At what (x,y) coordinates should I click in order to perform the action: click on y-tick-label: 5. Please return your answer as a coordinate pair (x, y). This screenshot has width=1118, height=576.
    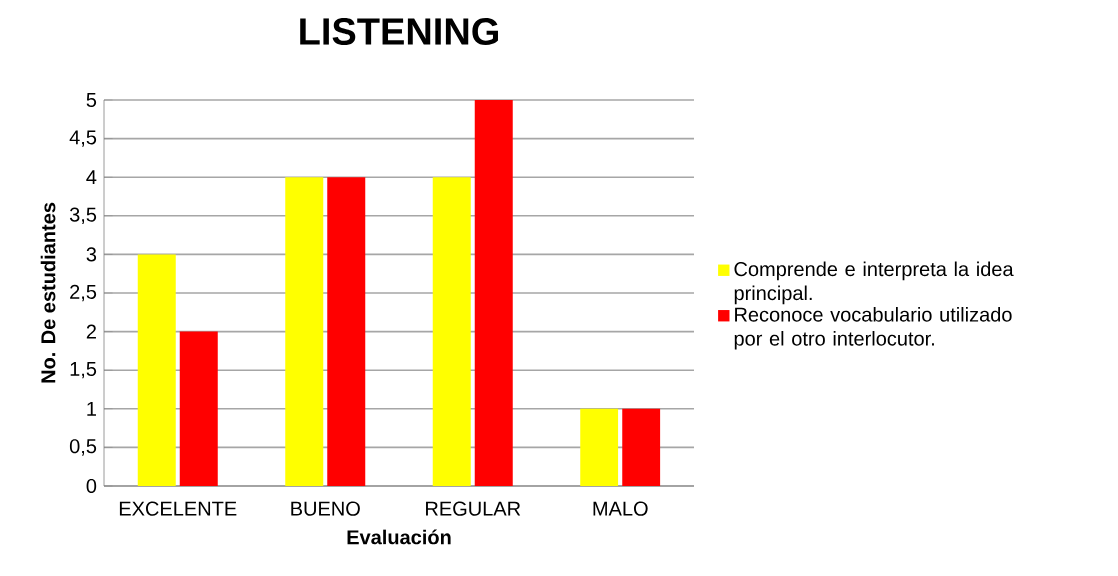
    Looking at the image, I should click on (91, 100).